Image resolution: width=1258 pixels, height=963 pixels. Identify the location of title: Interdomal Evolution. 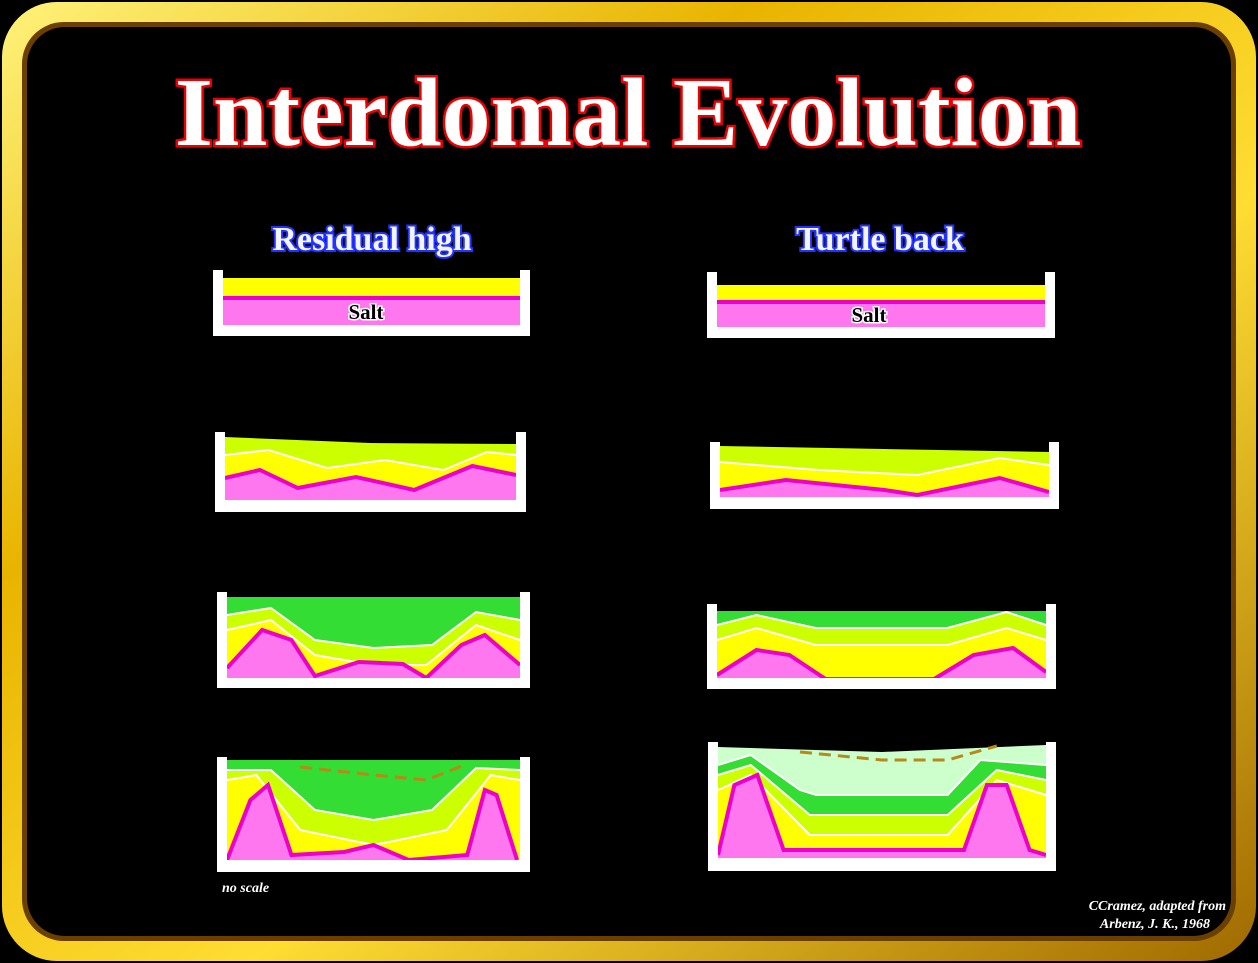
(628, 113).